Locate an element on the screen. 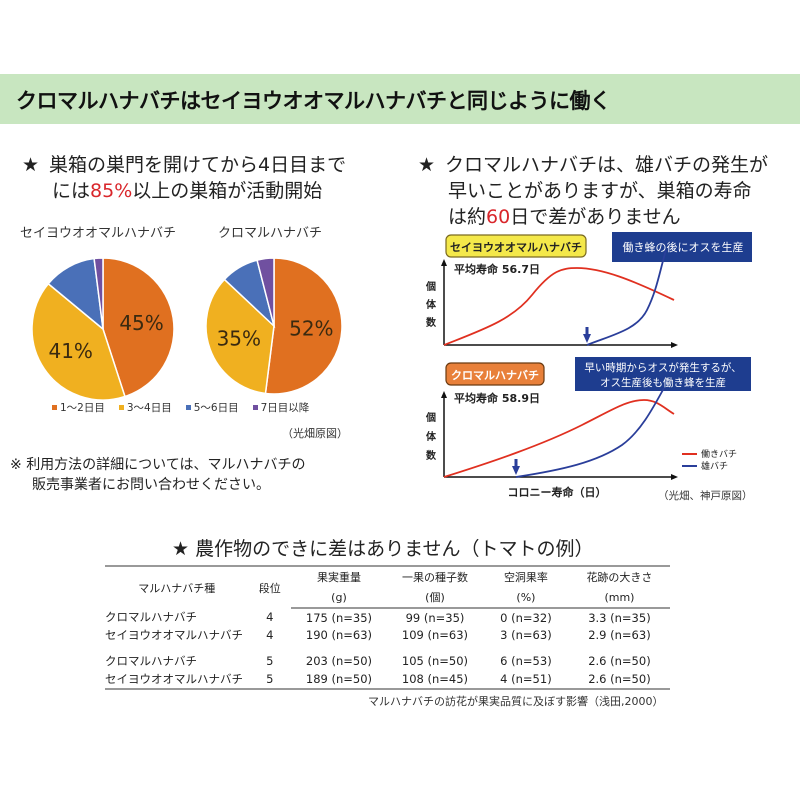 The height and width of the screenshot is (800, 800). title-banner: クロマルハナバチはセイヨウオオマルハナバチと同じように働く is located at coordinates (400, 99).